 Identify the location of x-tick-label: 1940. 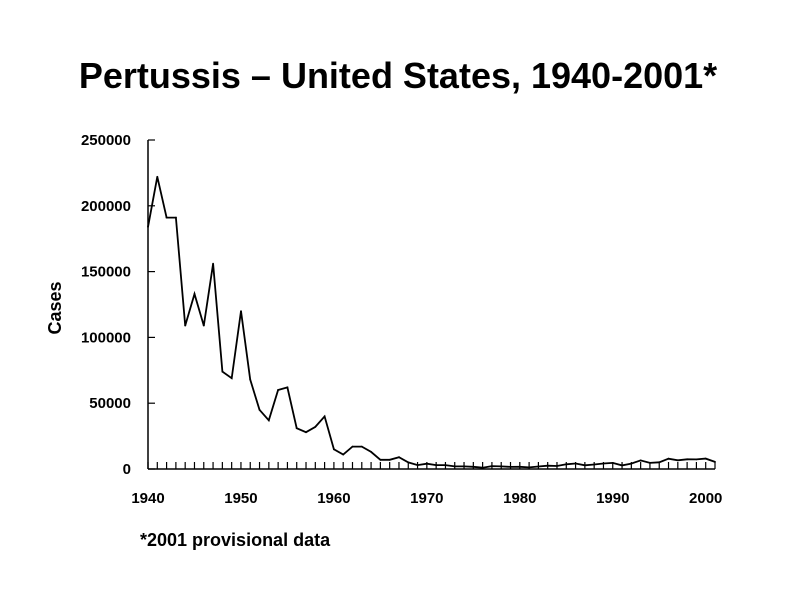
(147, 498).